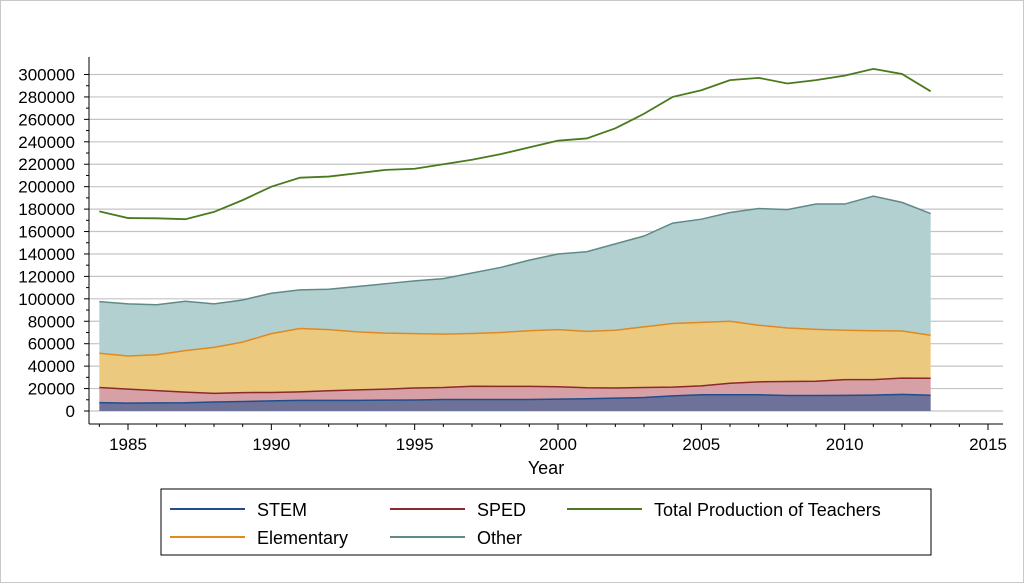 The height and width of the screenshot is (583, 1024). I want to click on legend-item-total-production-of-teachers: Total Production of Teachers, so click(724, 510).